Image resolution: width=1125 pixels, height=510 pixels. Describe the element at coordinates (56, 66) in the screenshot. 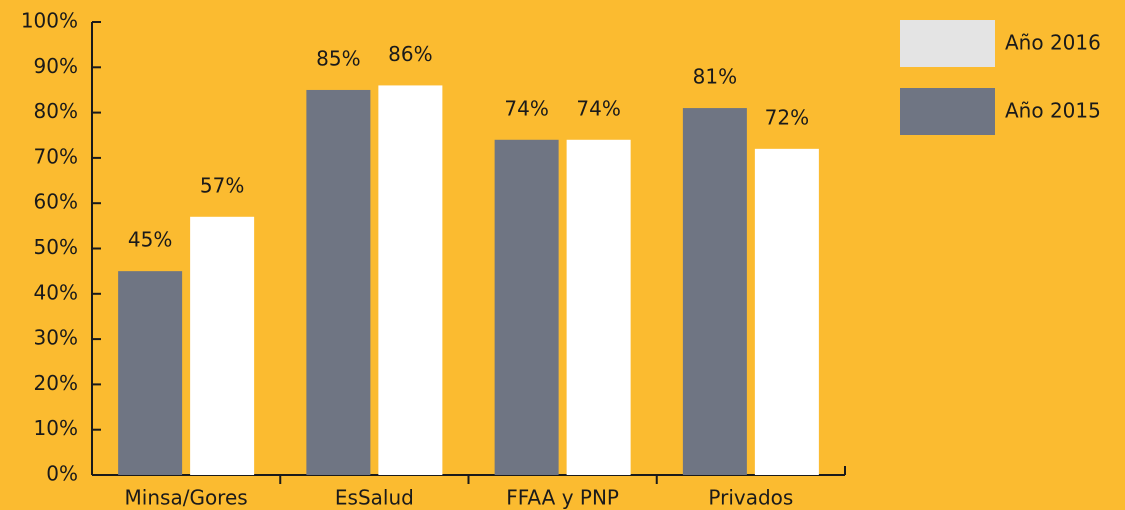

I see `y-tick-label: 90%` at that location.